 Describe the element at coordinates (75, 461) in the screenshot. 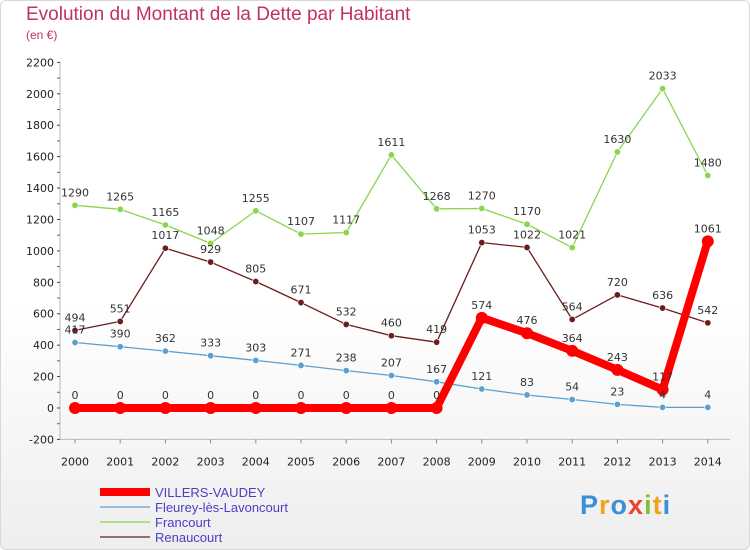

I see `x-tick-label: 2000` at that location.